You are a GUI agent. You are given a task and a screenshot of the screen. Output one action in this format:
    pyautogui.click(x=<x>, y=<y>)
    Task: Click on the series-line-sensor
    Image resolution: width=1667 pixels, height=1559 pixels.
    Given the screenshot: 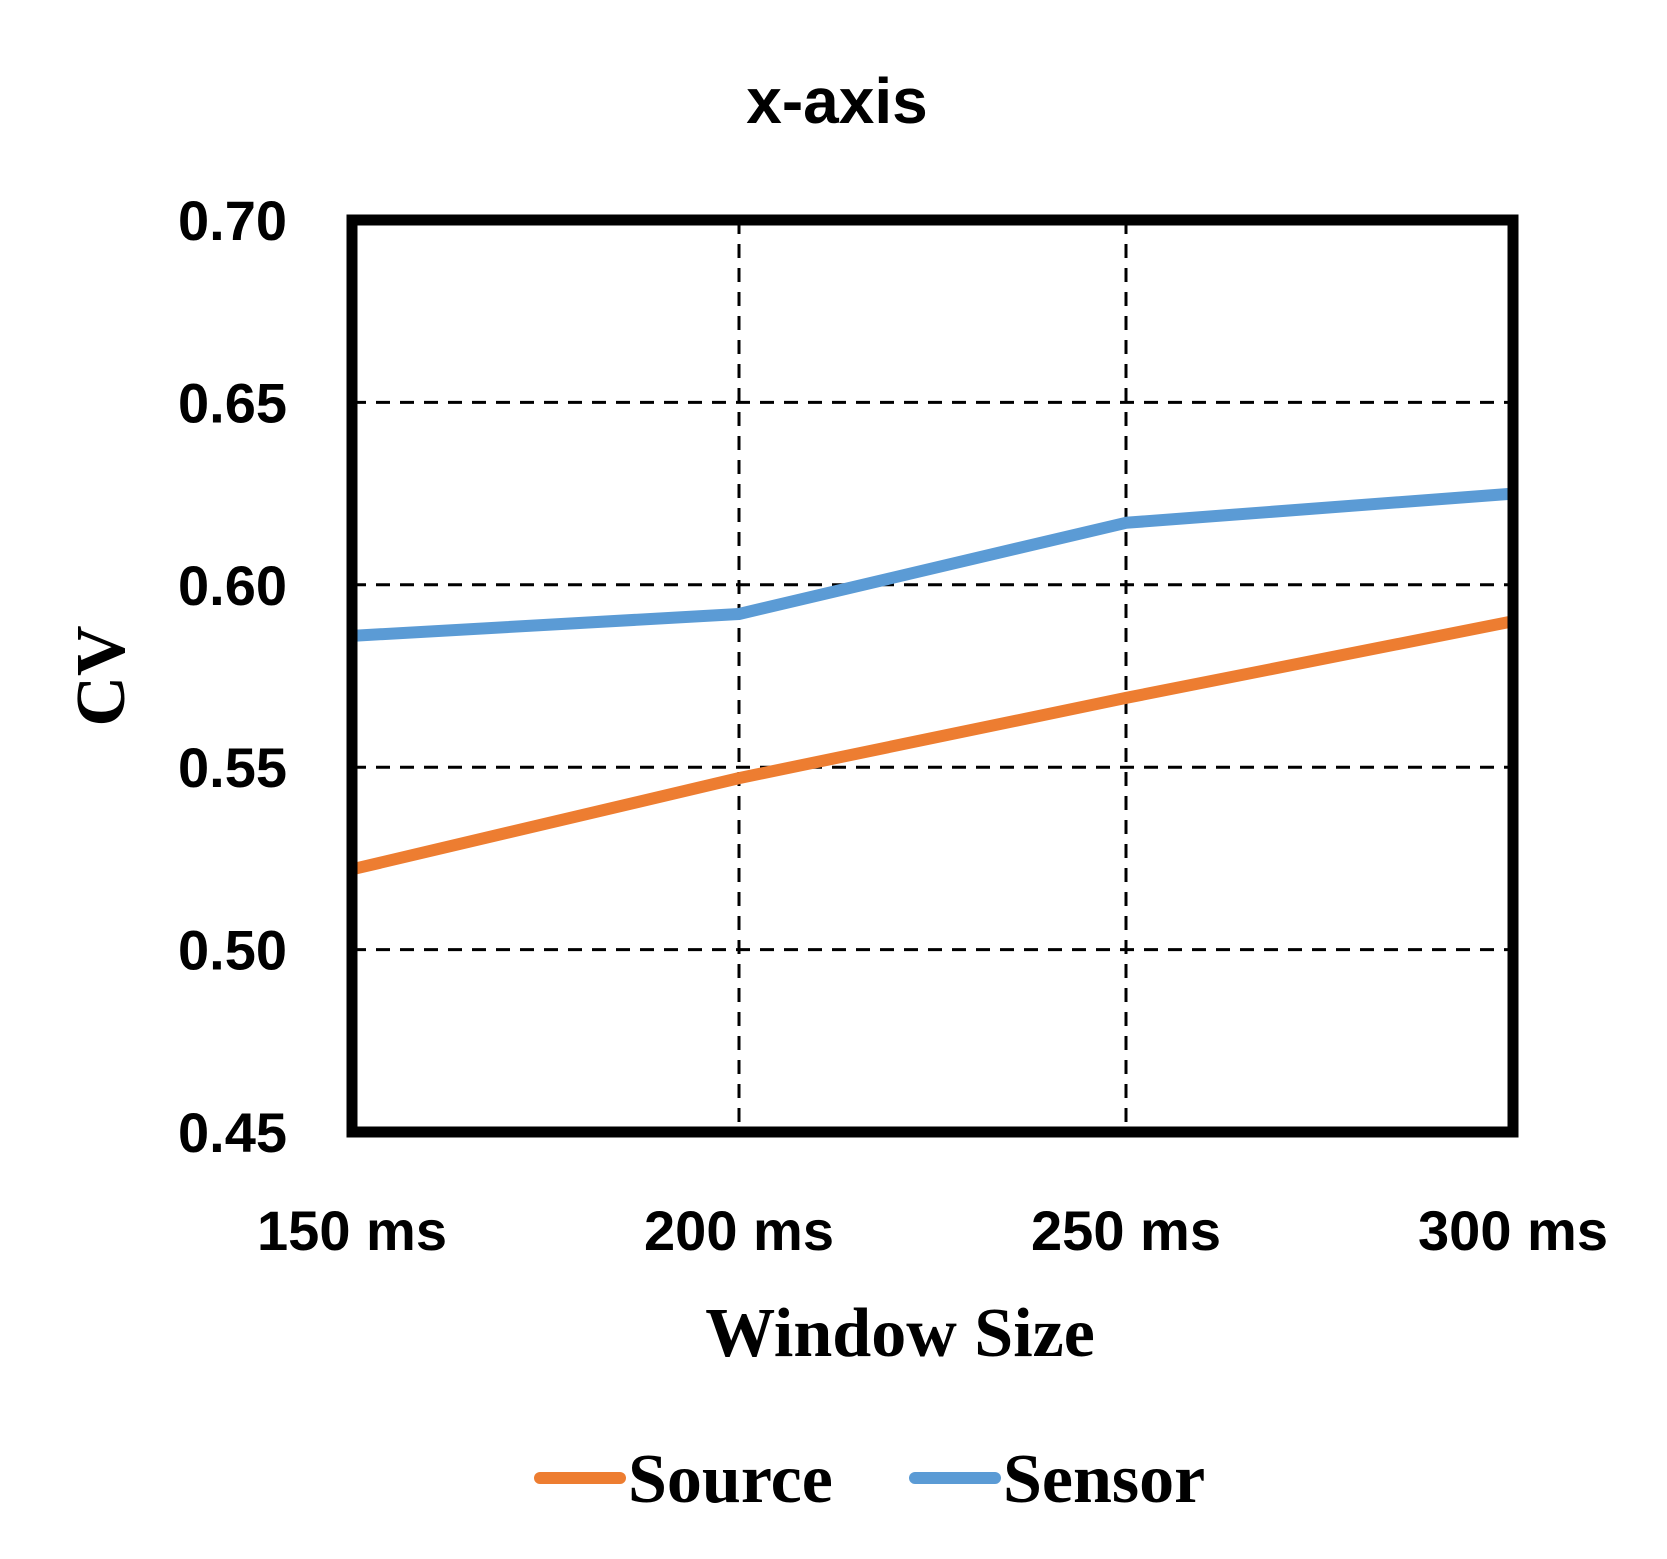 What is the action you would take?
    pyautogui.click(x=932, y=564)
    